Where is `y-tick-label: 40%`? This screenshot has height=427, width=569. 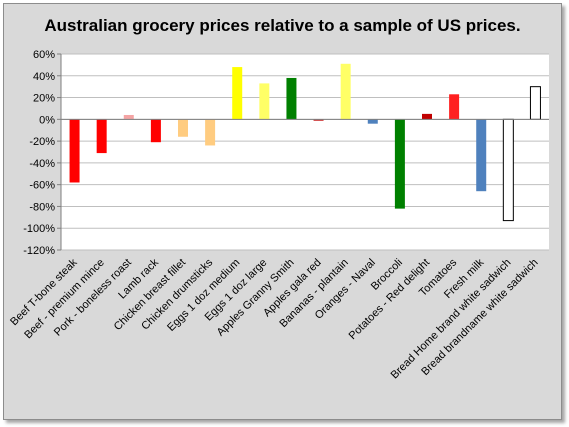 y-tick-label: 40% is located at coordinates (44, 77).